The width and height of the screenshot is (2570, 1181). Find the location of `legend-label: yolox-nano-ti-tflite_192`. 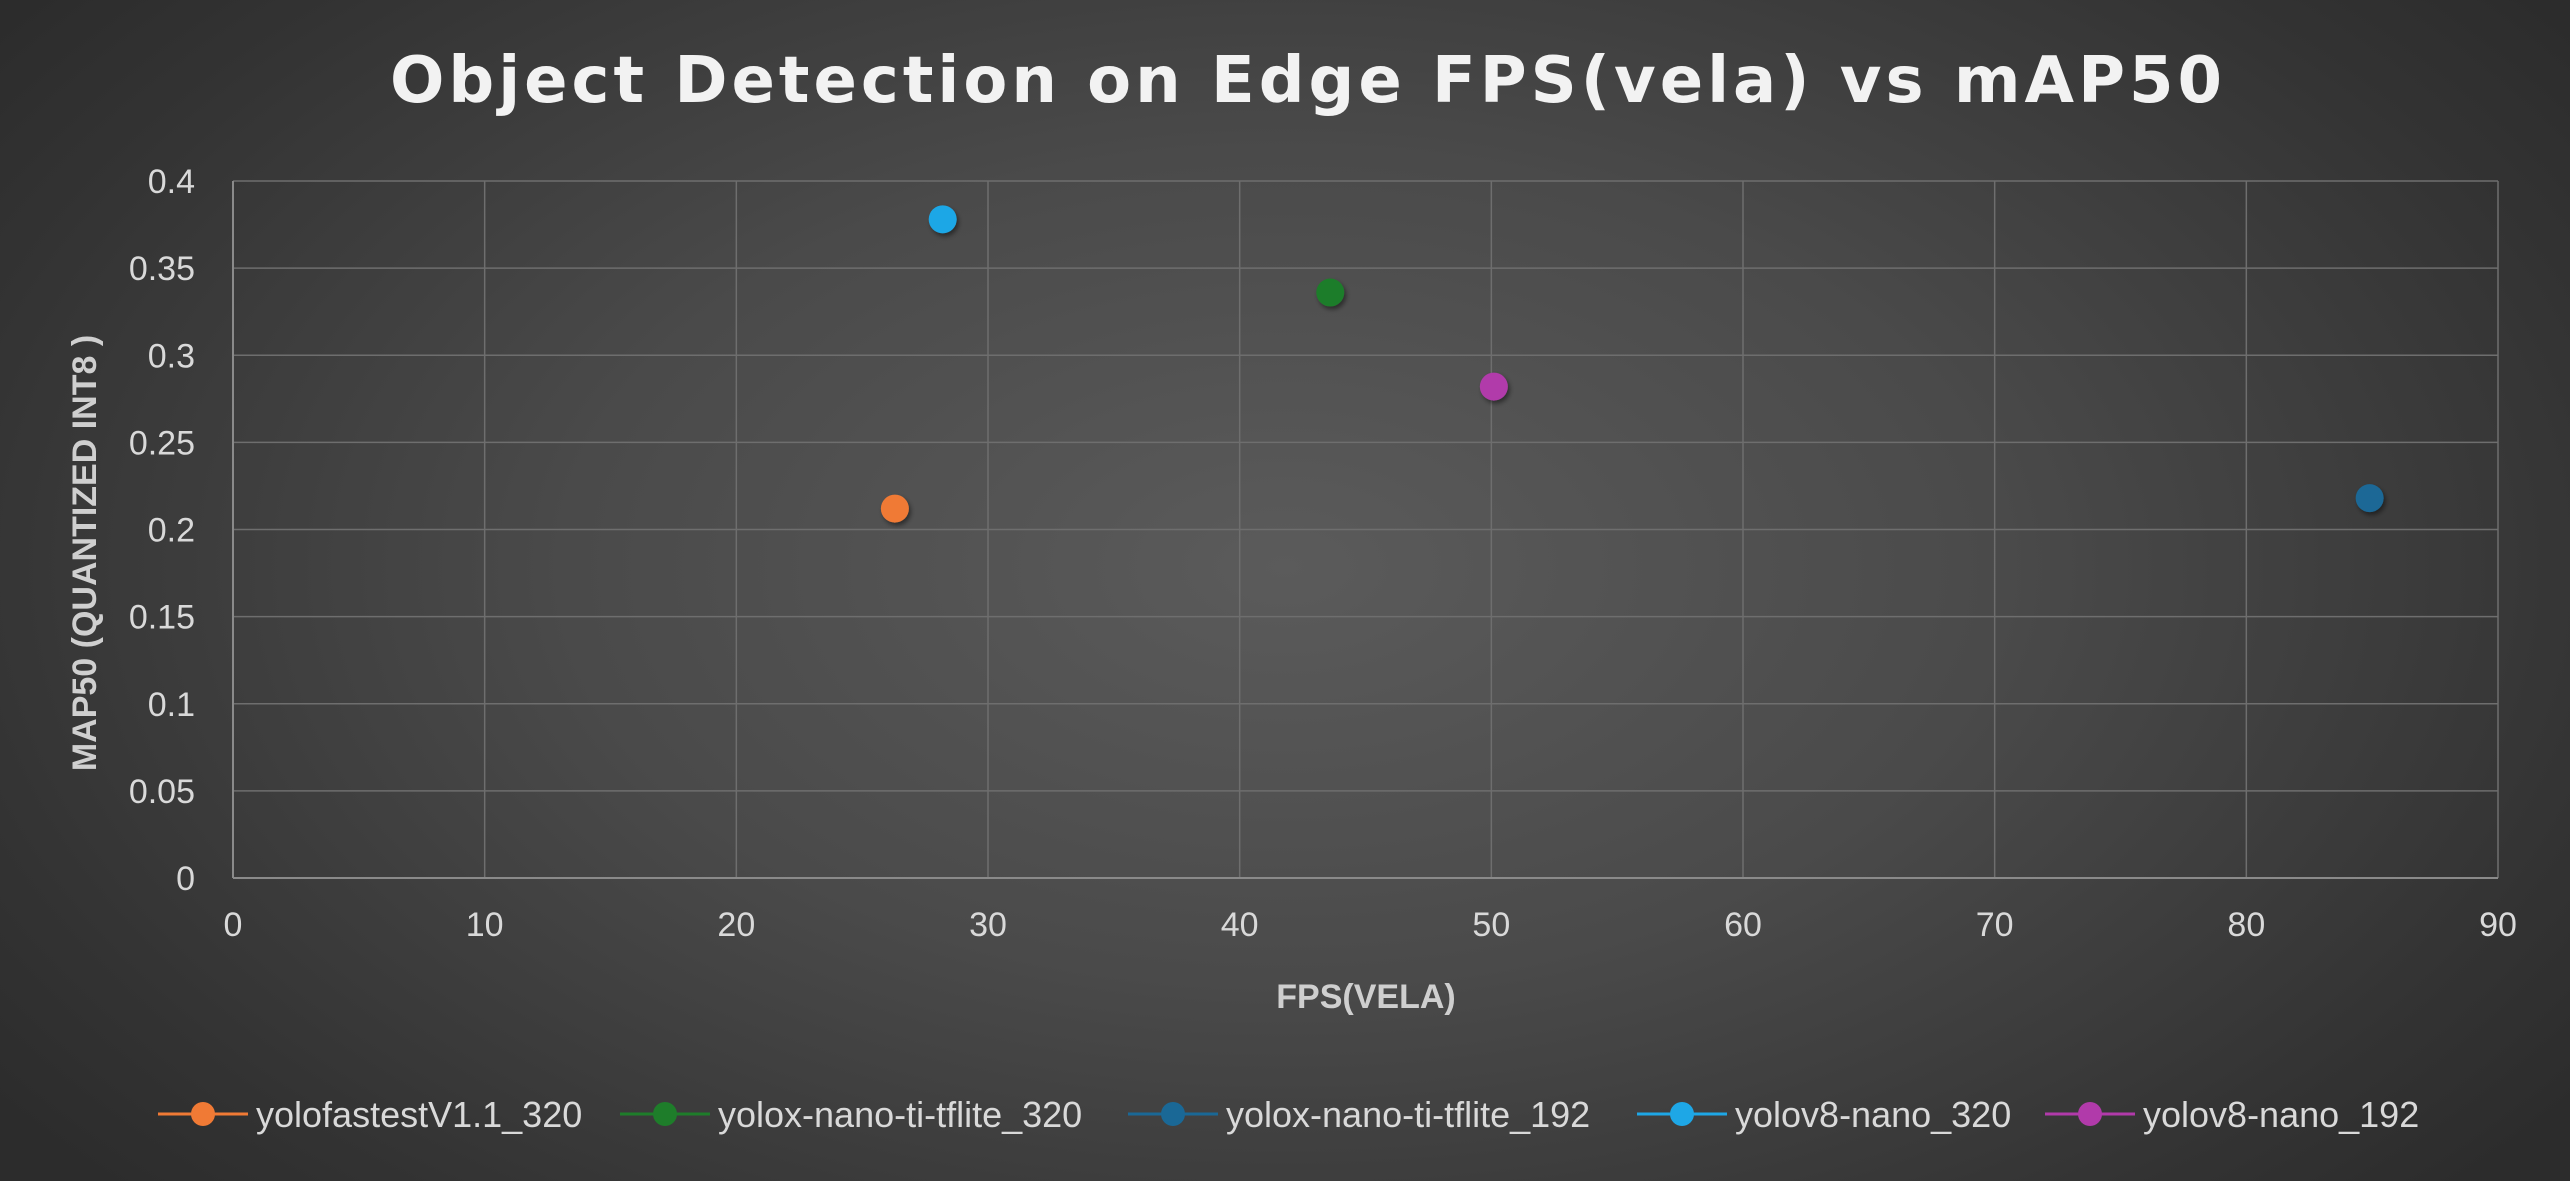

legend-label: yolox-nano-ti-tflite_192 is located at coordinates (1408, 1114).